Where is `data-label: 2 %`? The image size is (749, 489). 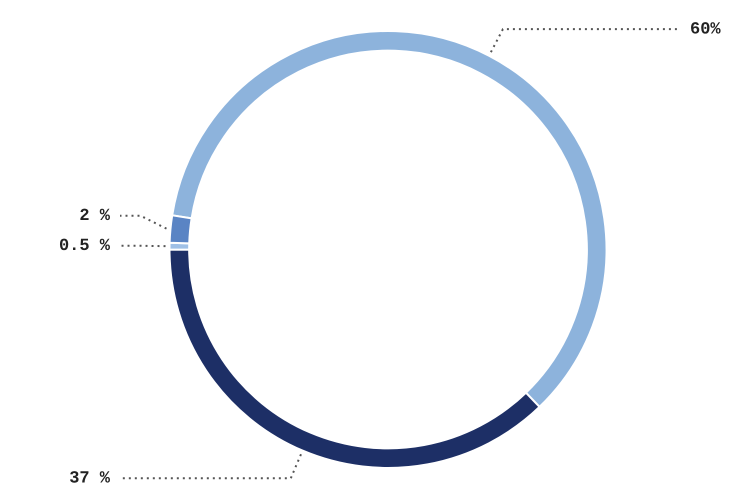 data-label: 2 % is located at coordinates (95, 216).